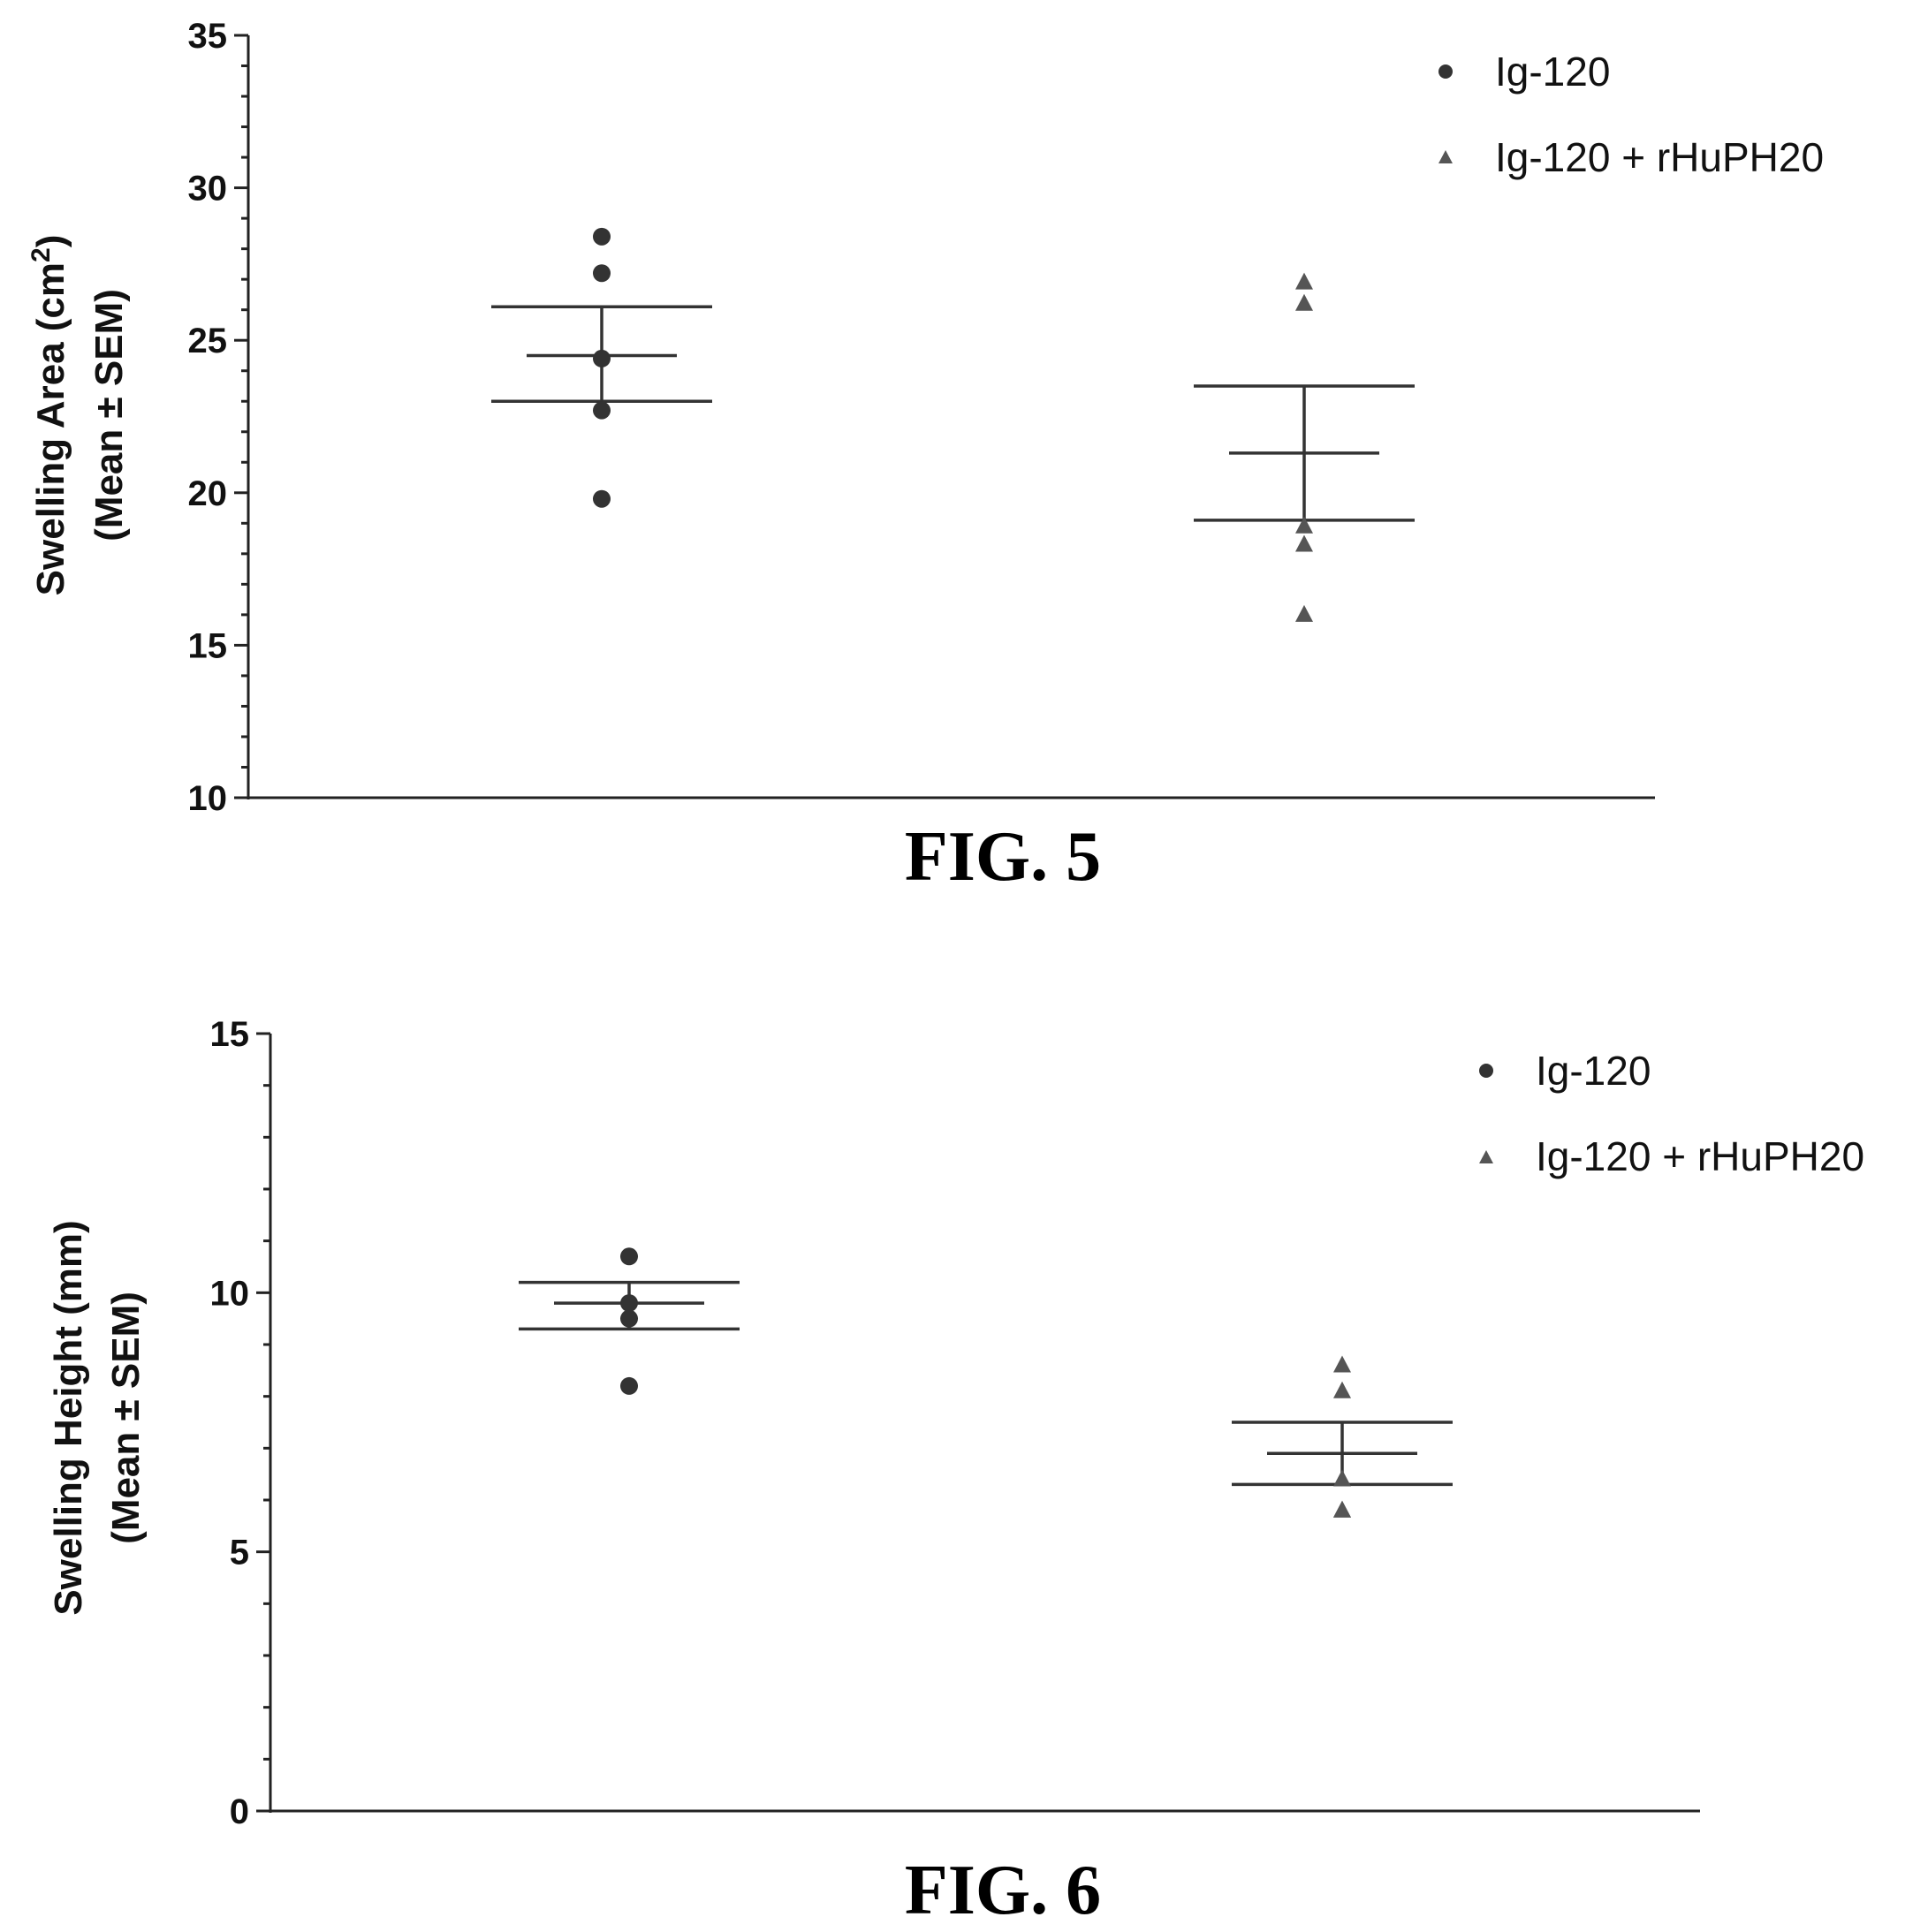 The width and height of the screenshot is (1928, 1932). Describe the element at coordinates (239, 1812) in the screenshot. I see `y-tick-label: 0` at that location.